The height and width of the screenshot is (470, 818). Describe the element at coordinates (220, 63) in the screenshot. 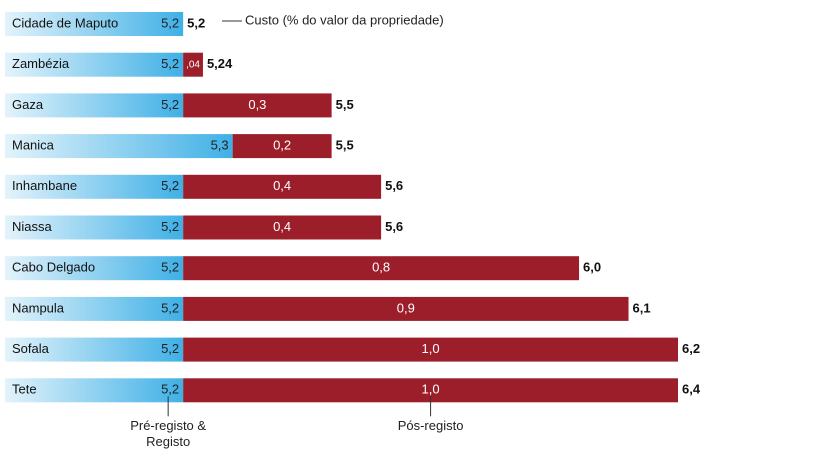

I see `total-label: 5,24` at that location.